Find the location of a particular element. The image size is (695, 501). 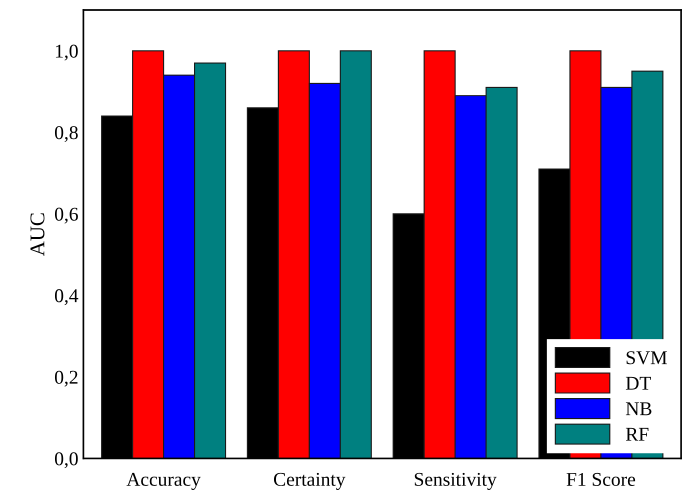

y-axis-title: AUC is located at coordinates (37, 234).